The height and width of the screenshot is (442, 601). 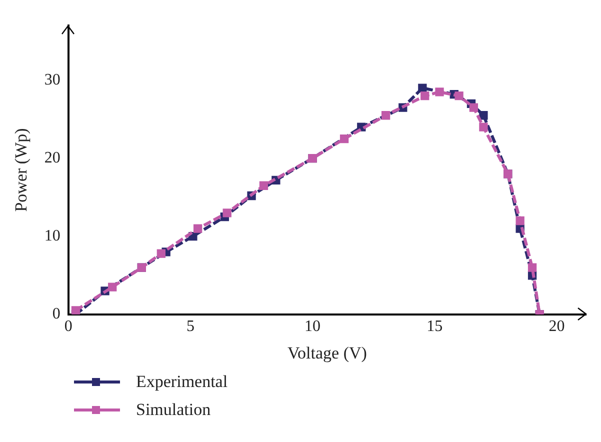 I want to click on y-tick-label: 0, so click(x=56, y=314).